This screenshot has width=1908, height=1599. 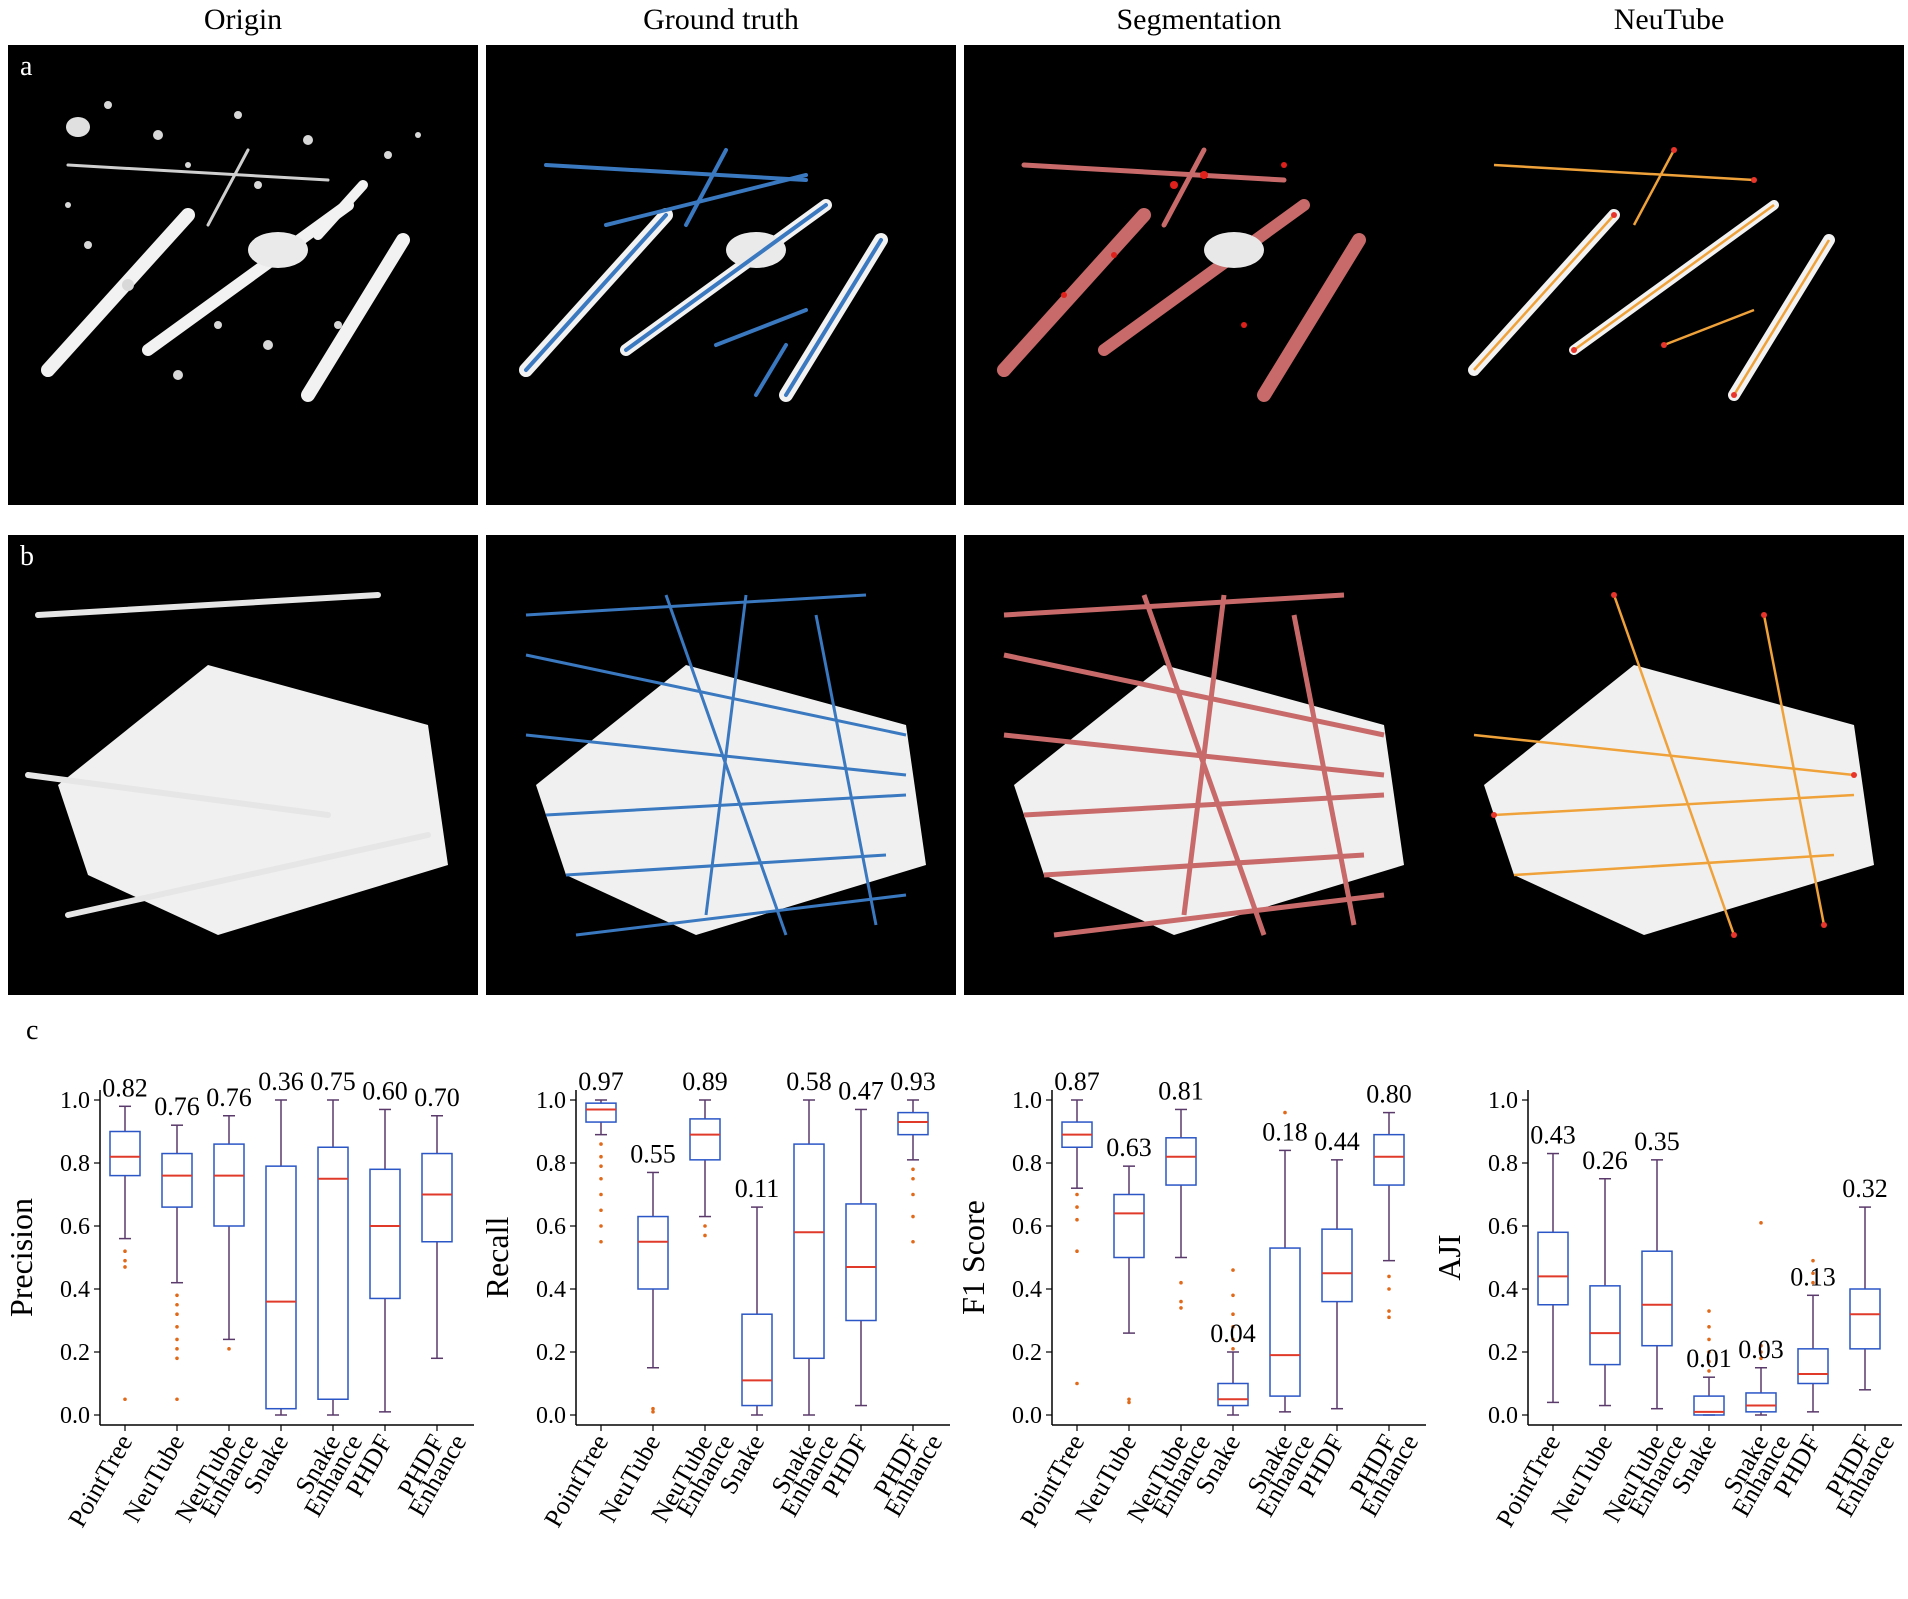 I want to click on median-value-label: 0.87, so click(x=1077, y=1081).